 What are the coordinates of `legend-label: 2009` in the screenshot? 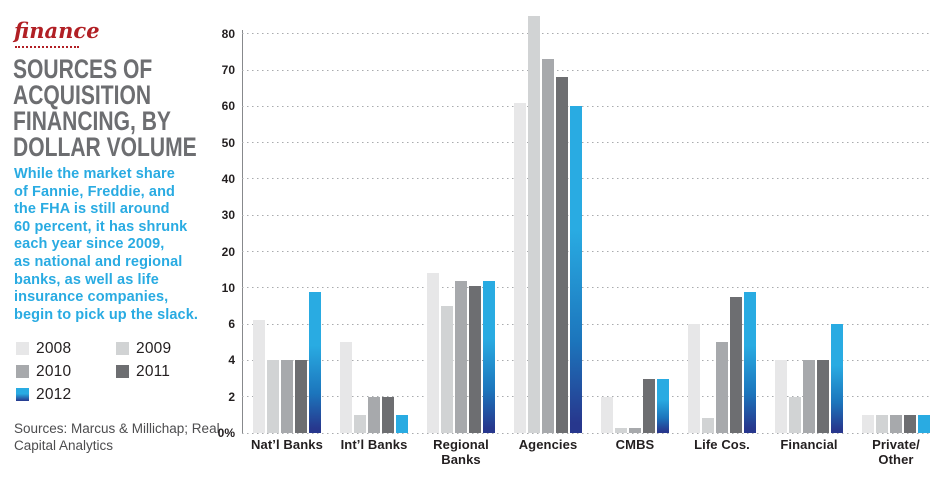 It's located at (154, 348).